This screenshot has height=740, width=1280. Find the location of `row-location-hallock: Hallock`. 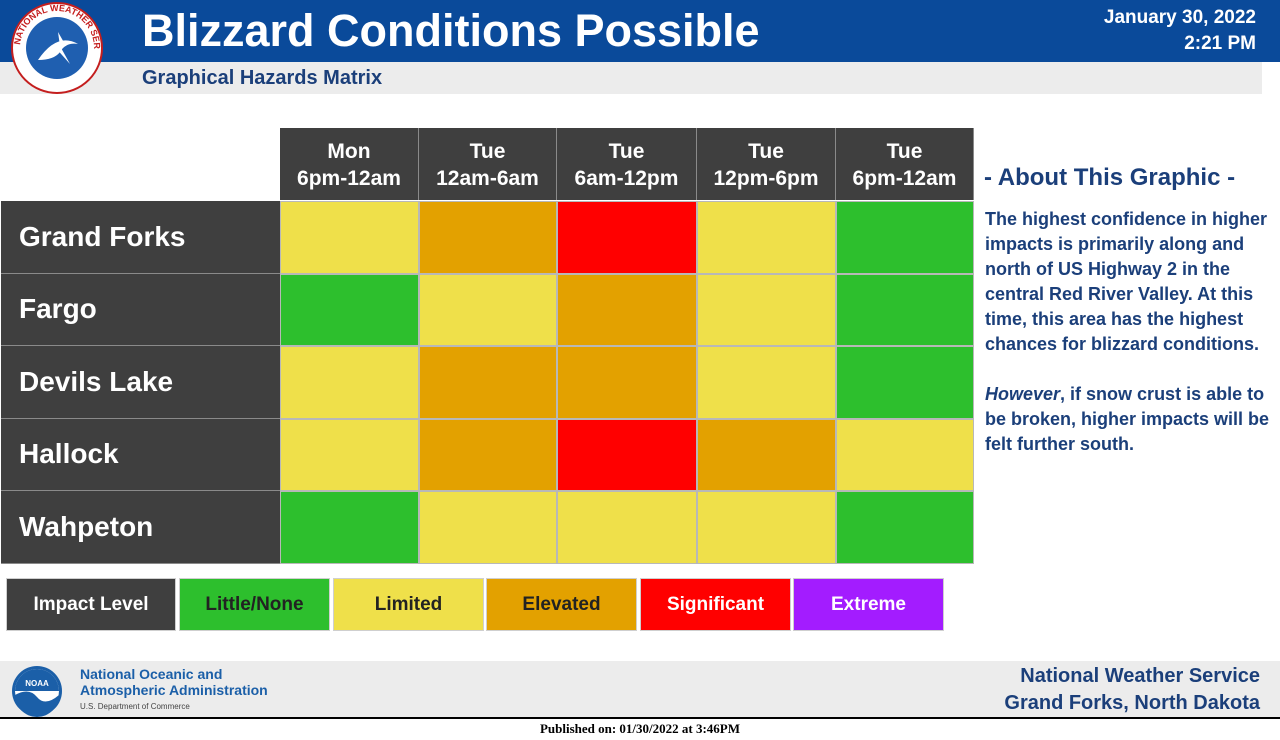

row-location-hallock: Hallock is located at coordinates (140, 454).